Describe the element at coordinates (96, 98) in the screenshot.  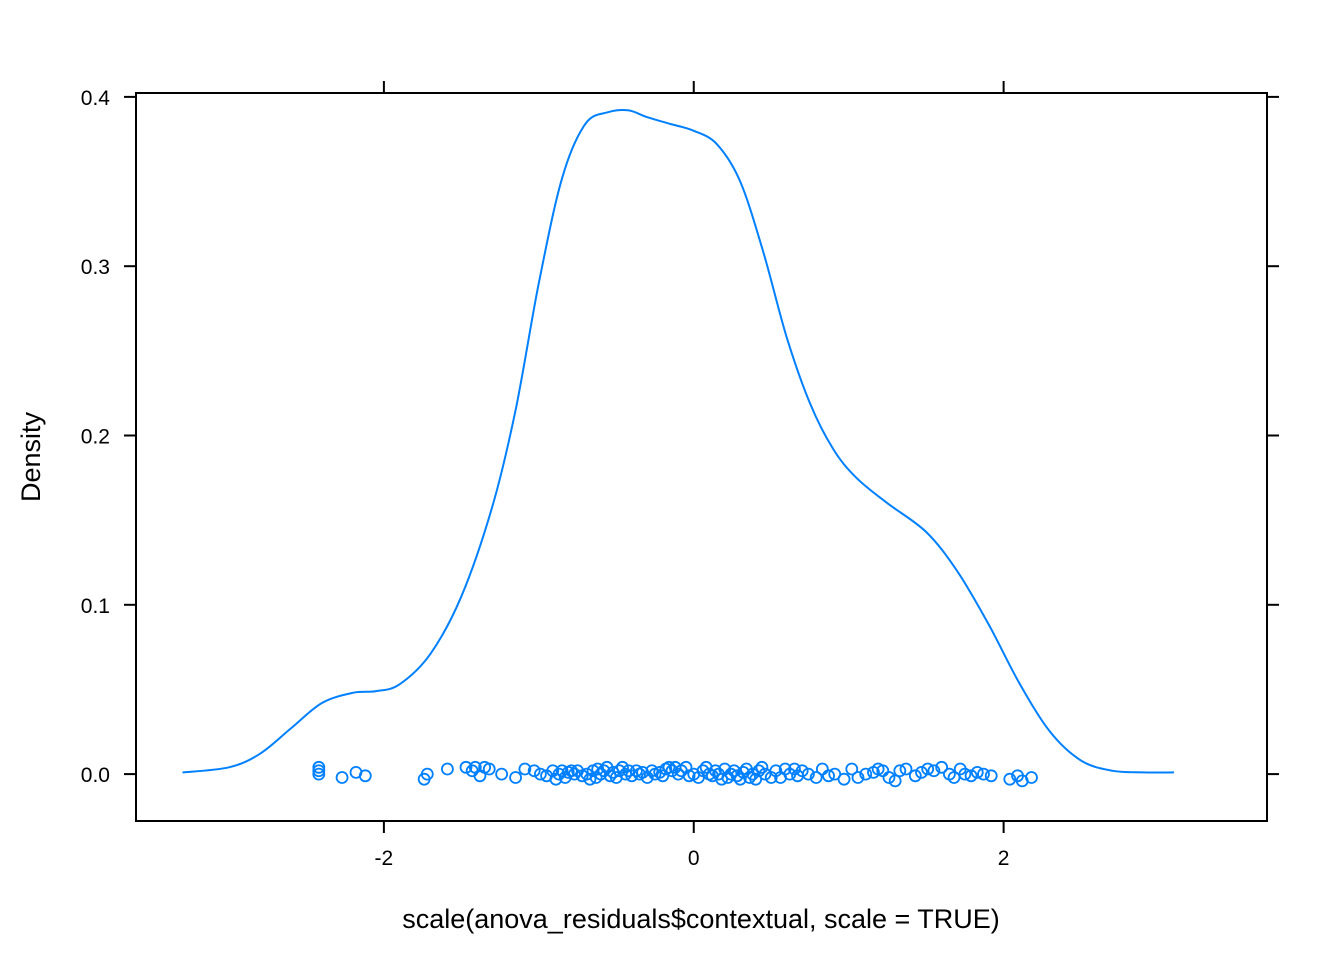
I see `y-tick-label: 0.4` at that location.